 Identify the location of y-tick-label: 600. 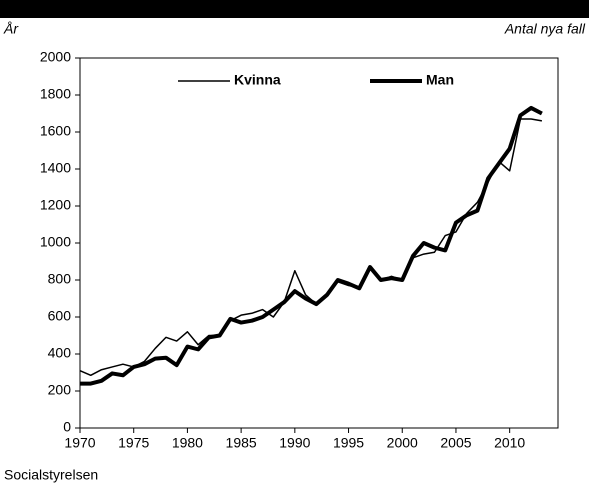
(60, 316).